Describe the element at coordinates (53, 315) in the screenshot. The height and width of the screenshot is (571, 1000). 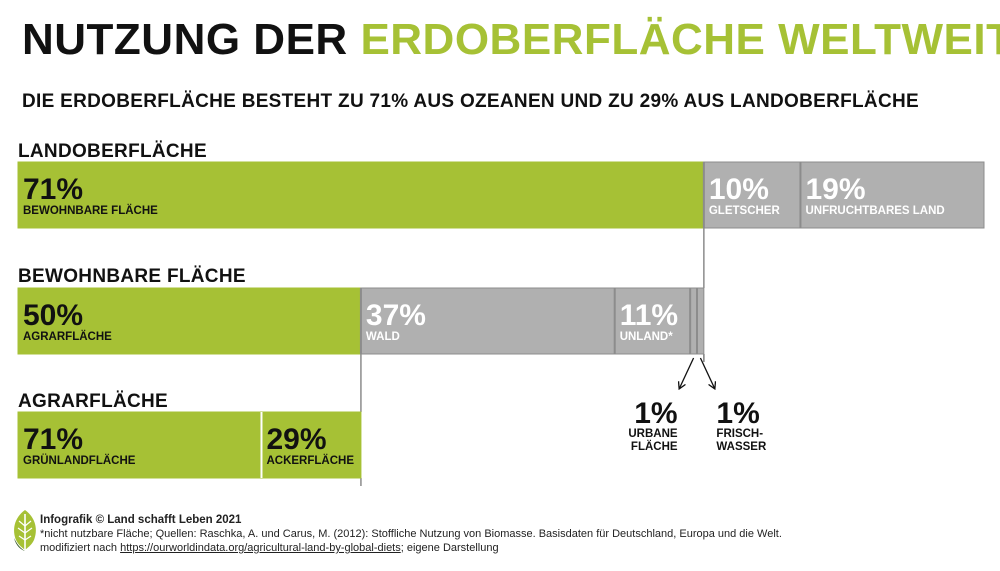
I see `segment-value-1-0: 50%` at that location.